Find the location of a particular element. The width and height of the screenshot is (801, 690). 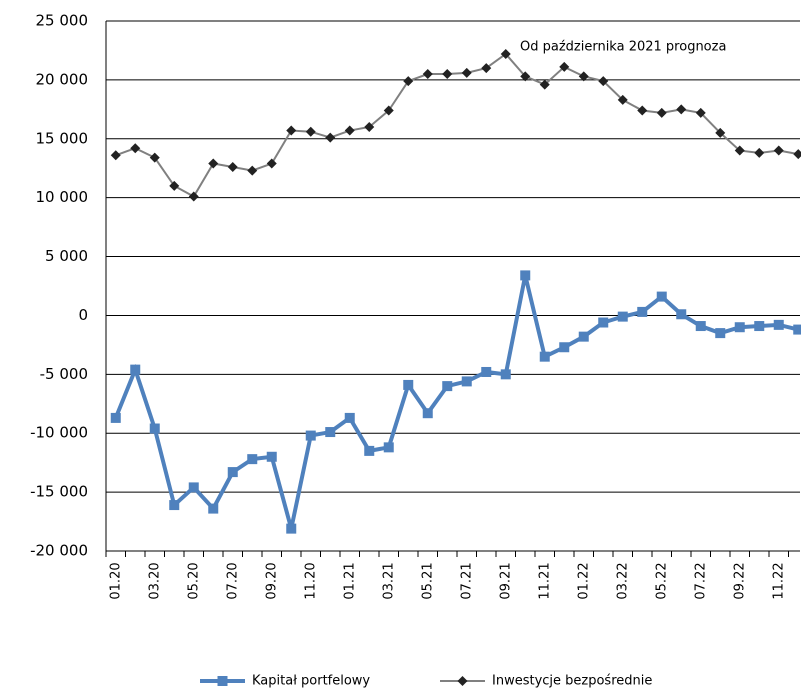

x-tick-label: 07.22 is located at coordinates (700, 580).